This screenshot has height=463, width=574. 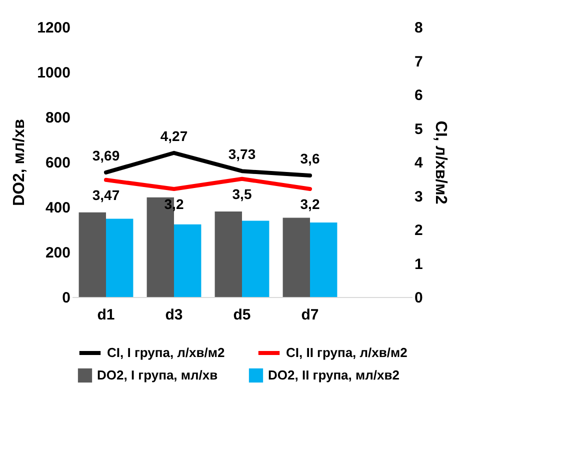 I want to click on y2-tick-label: 3, so click(x=418, y=197).